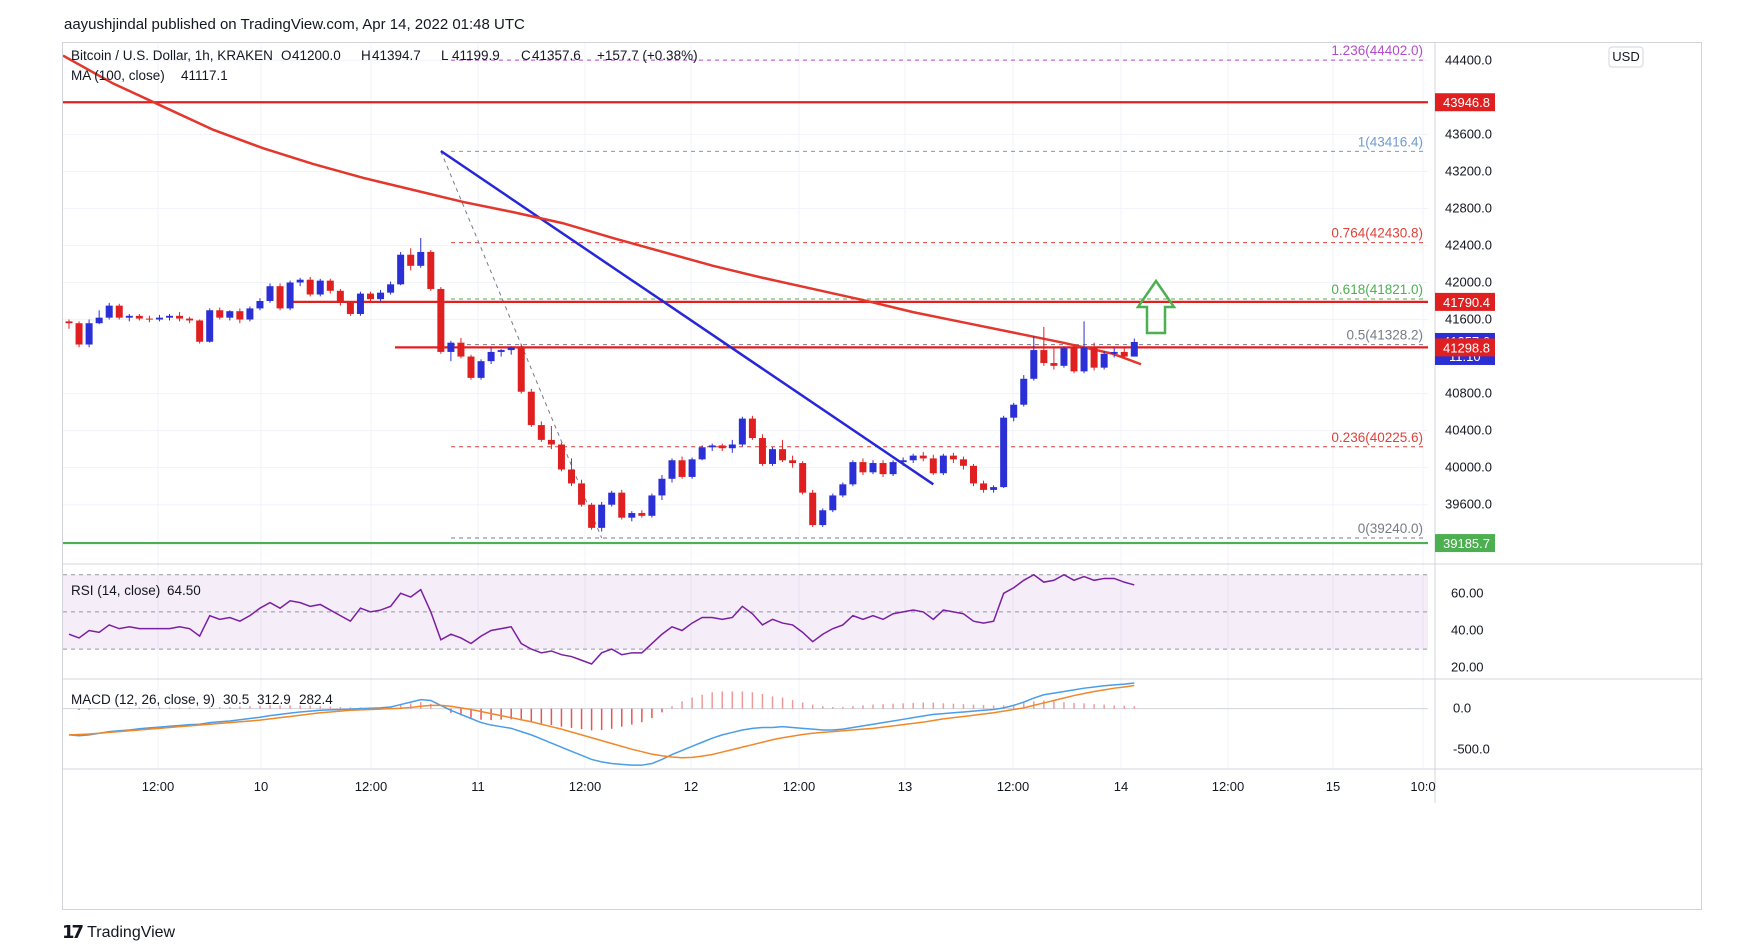 This screenshot has height=952, width=1758. I want to click on ohlc-key-C: C, so click(526, 55).